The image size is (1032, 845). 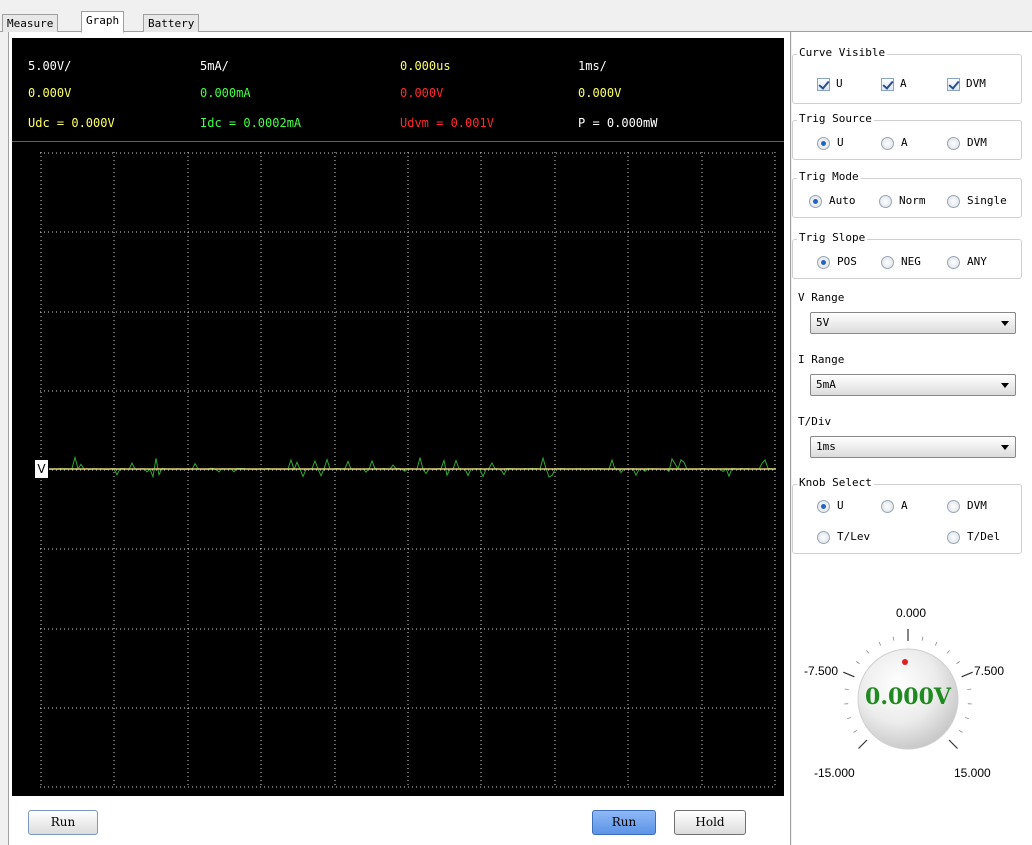 I want to click on v-range-group: V Range 5V, so click(x=907, y=315).